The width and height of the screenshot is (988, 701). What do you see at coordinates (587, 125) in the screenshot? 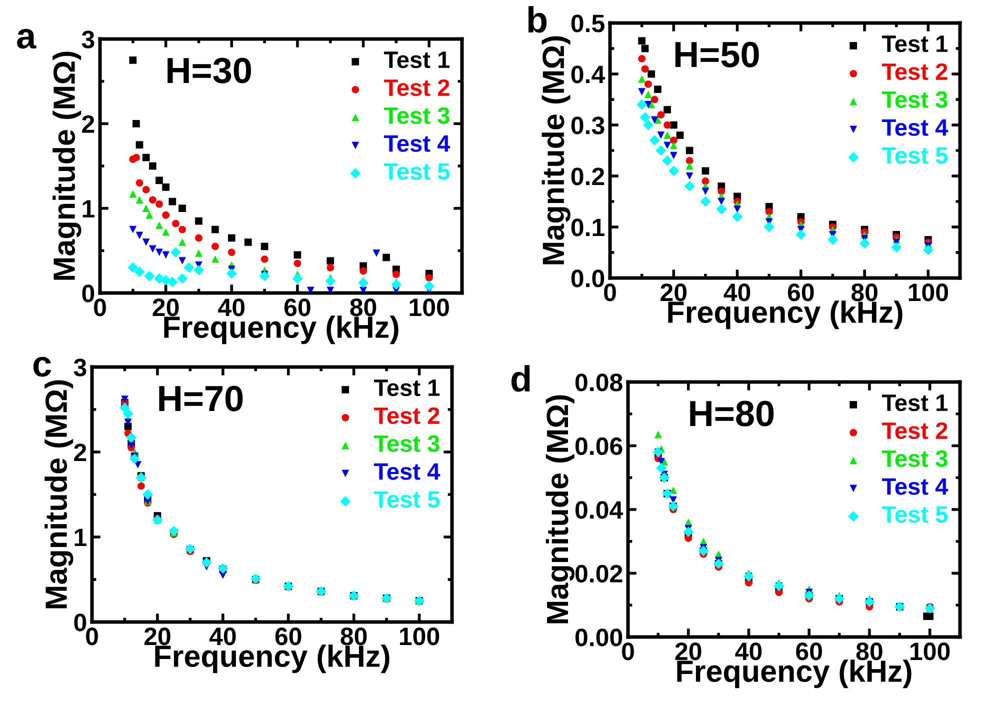
I see `y-tick-label: 0.3` at bounding box center [587, 125].